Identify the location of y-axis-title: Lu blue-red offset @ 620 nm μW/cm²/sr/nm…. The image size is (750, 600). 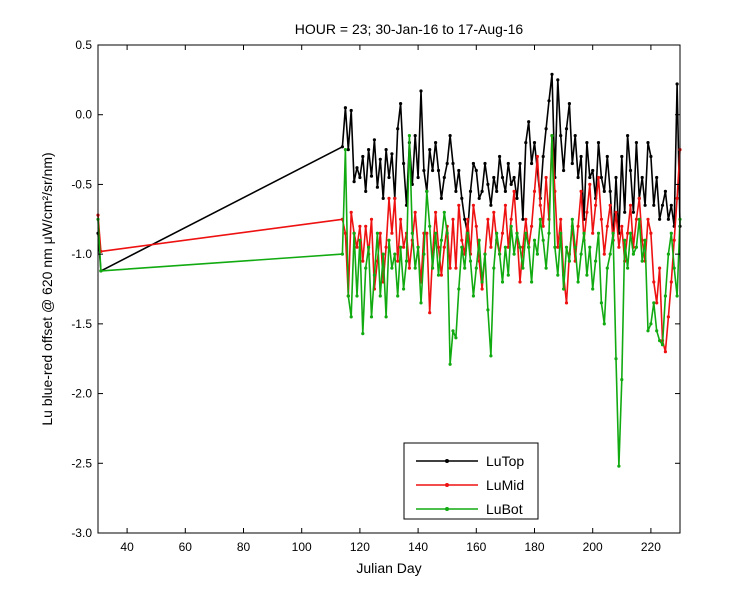
(47, 288).